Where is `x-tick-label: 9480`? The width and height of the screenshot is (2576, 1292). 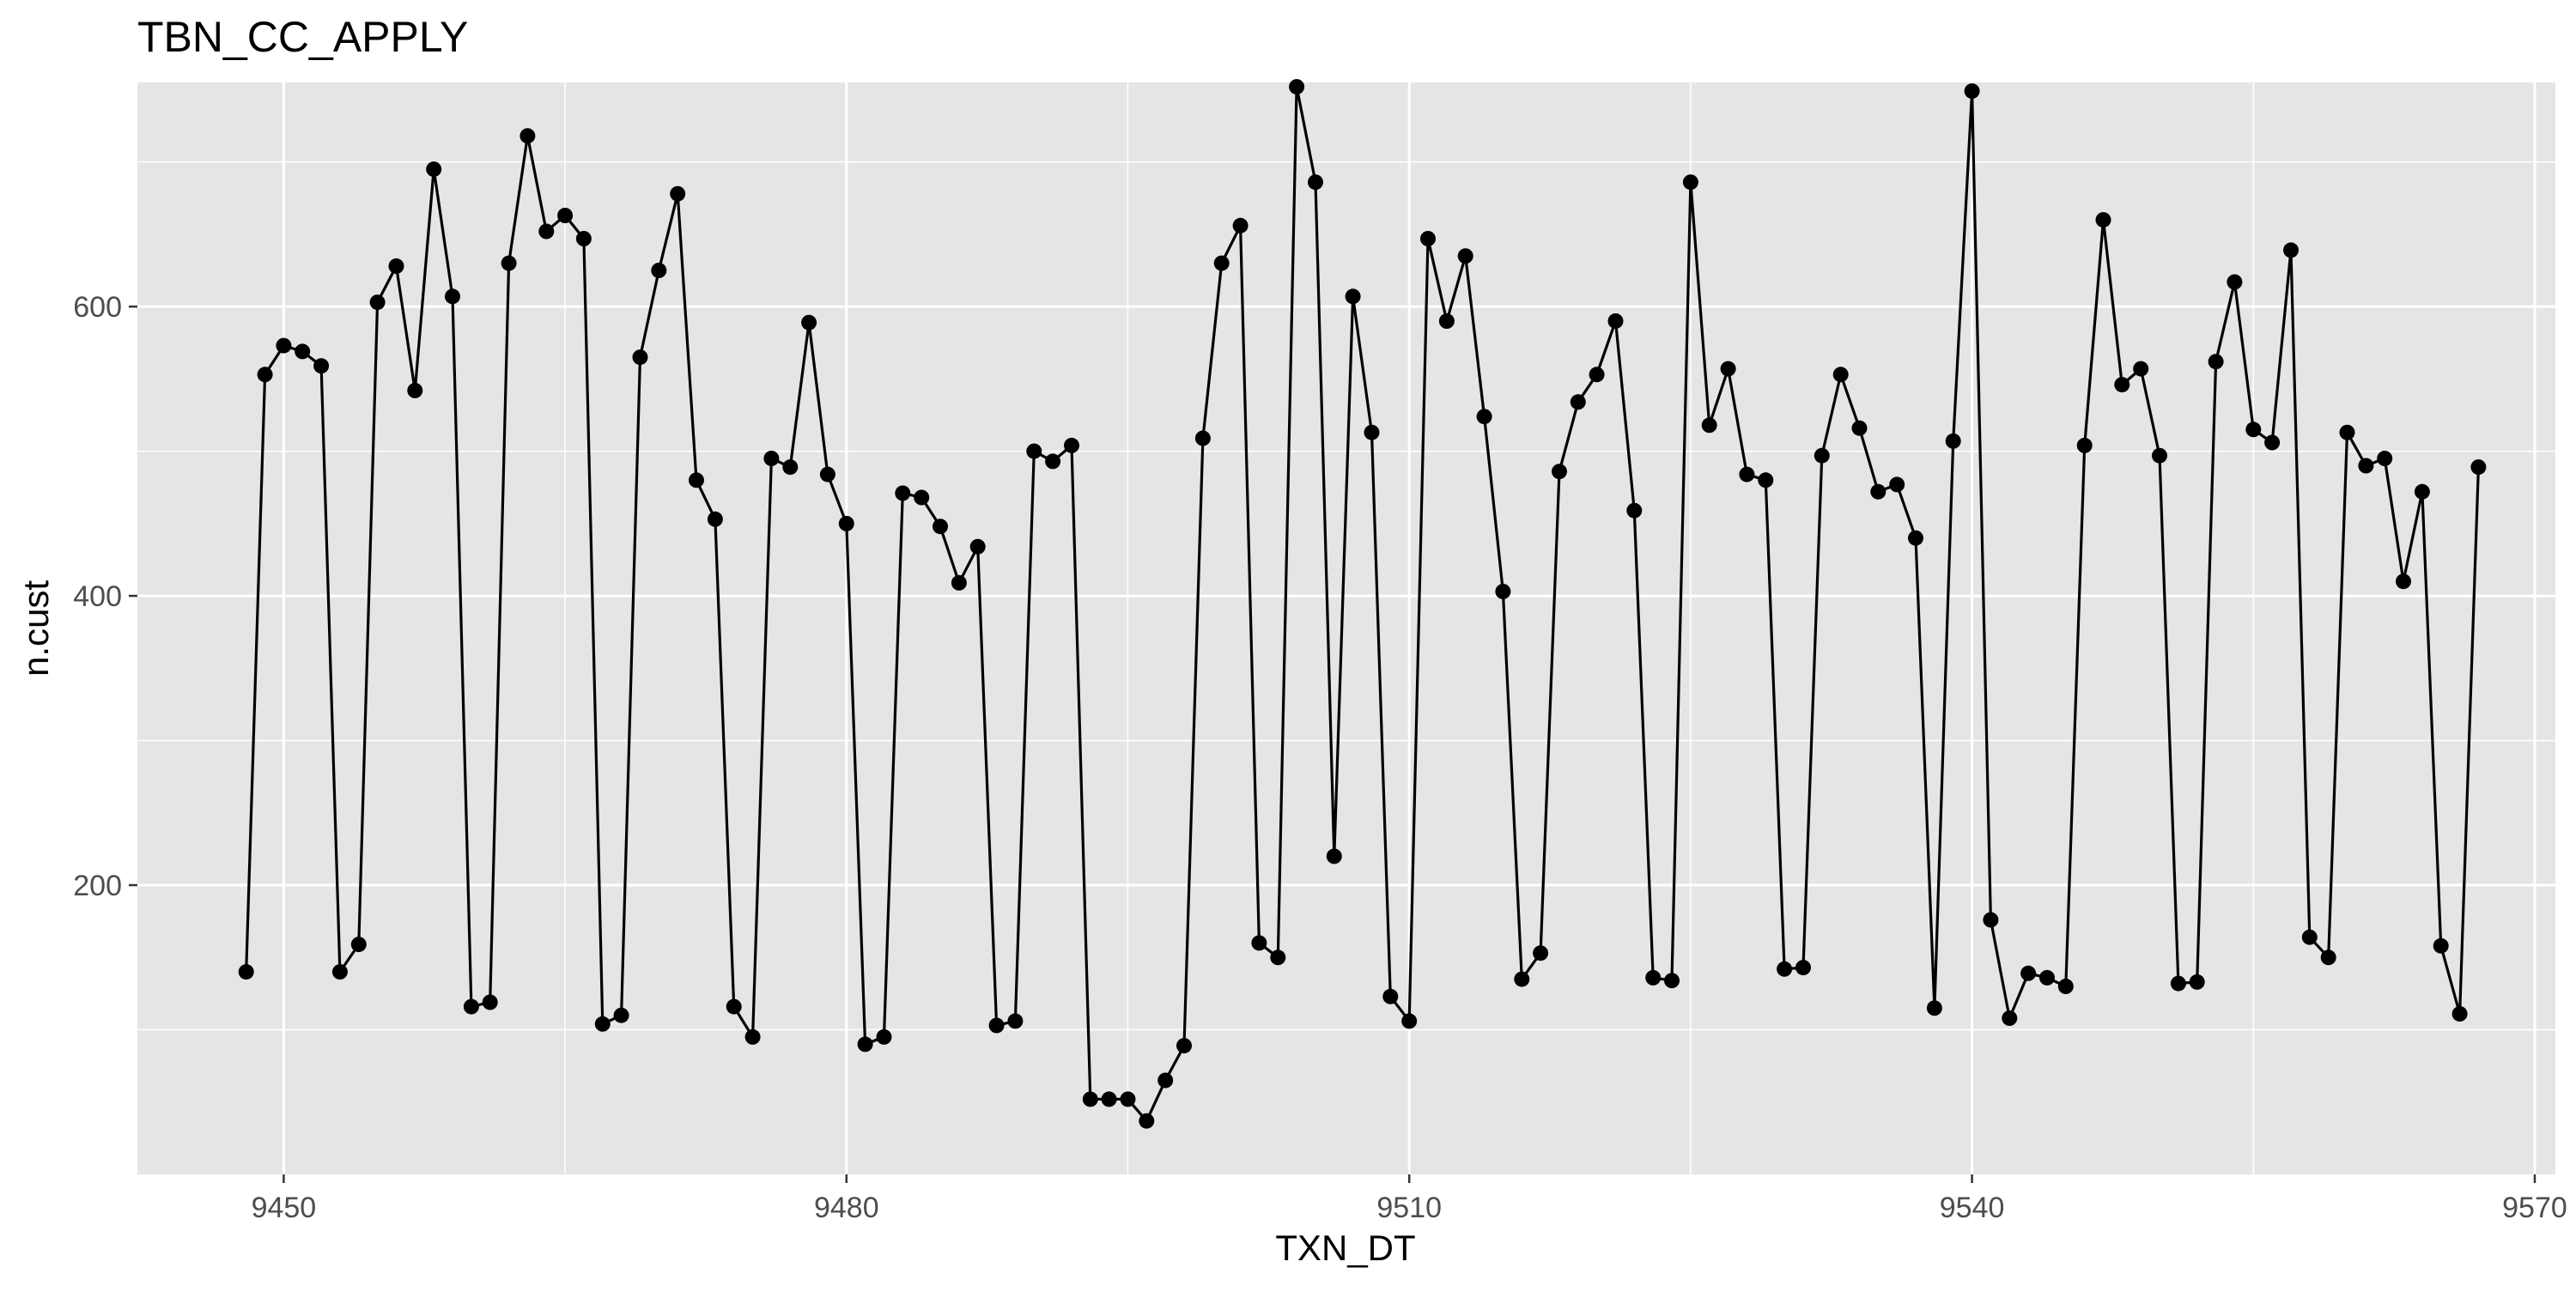 x-tick-label: 9480 is located at coordinates (846, 1208).